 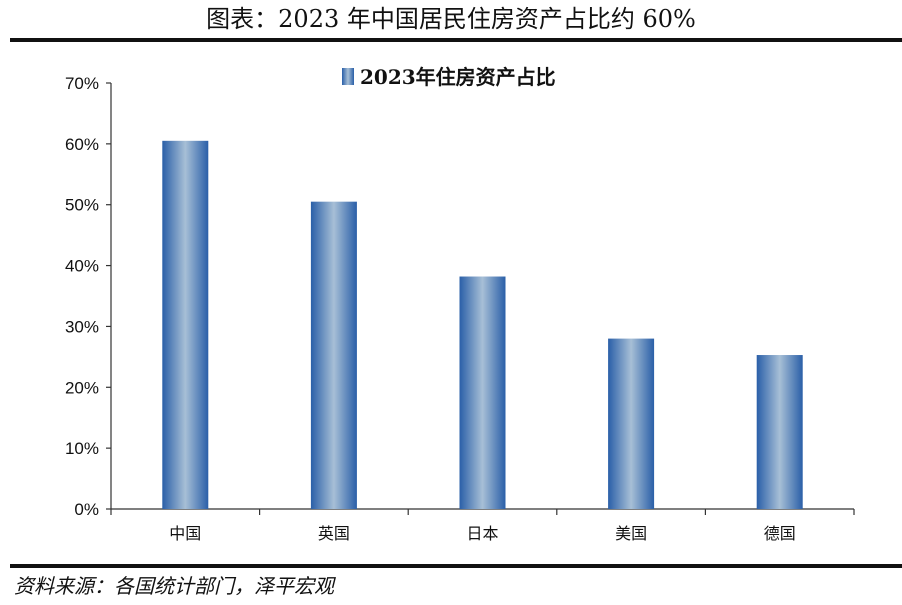 I want to click on source-note: 资料来源：各国统计部门，泽平宏观, so click(x=174, y=586).